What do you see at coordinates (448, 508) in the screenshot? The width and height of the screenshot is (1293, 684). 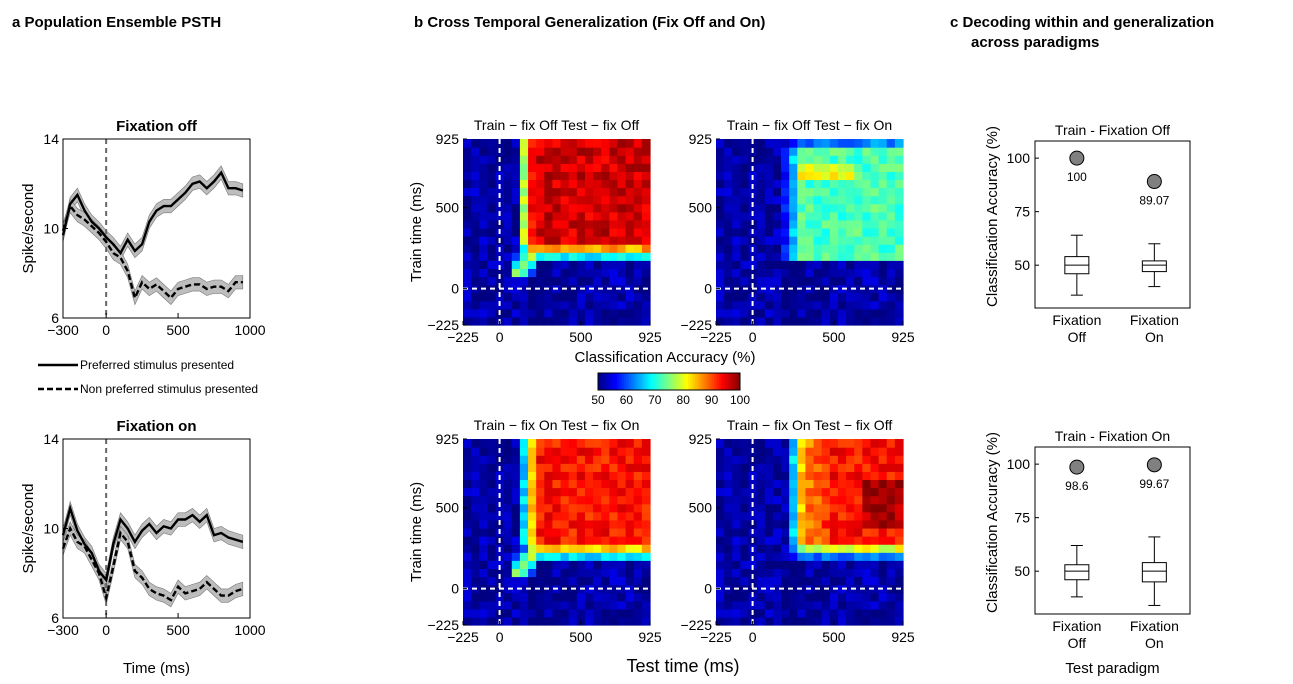 I see `heatmap2-ytick-label: 500` at bounding box center [448, 508].